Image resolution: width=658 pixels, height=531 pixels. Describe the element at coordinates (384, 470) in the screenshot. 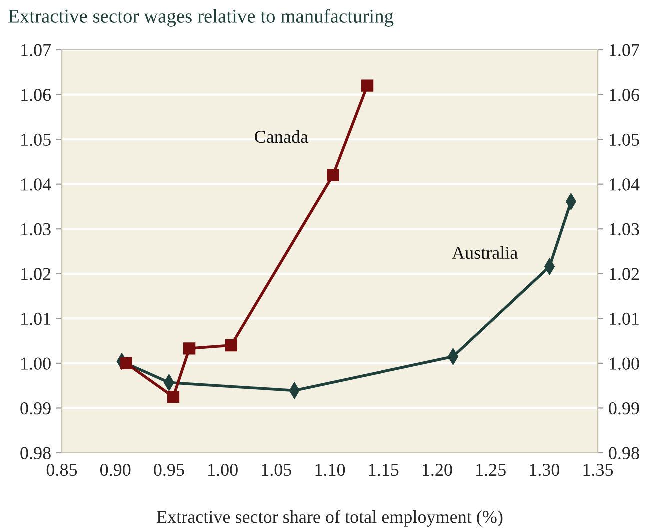

I see `x-tick-label: 1.15` at that location.